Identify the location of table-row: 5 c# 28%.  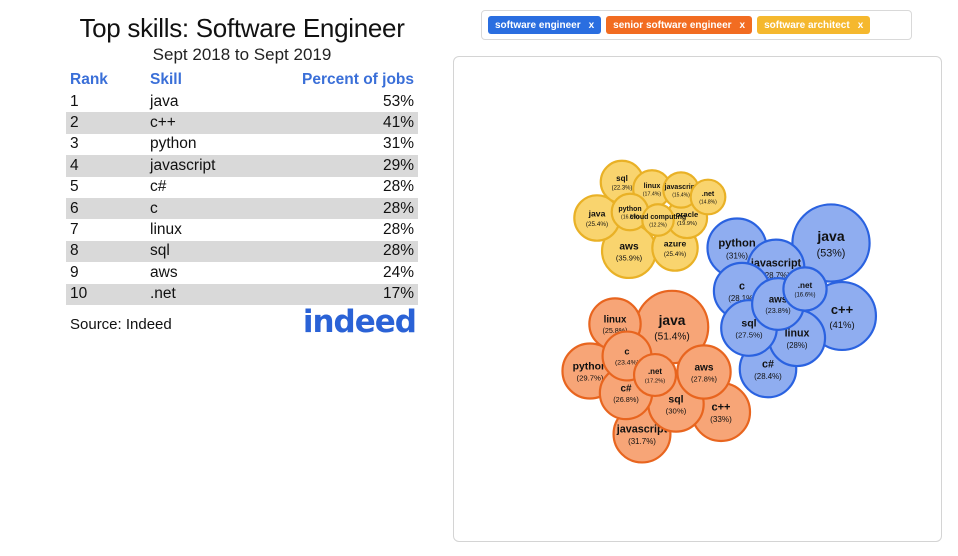
(242, 187).